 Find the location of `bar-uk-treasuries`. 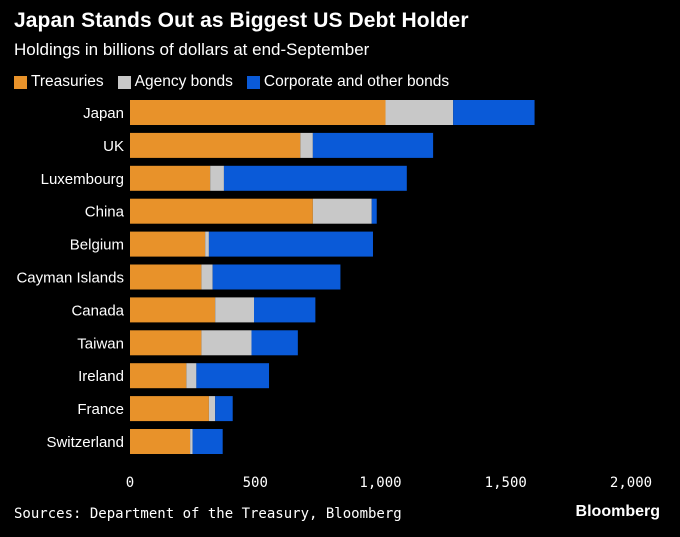

bar-uk-treasuries is located at coordinates (215, 145).